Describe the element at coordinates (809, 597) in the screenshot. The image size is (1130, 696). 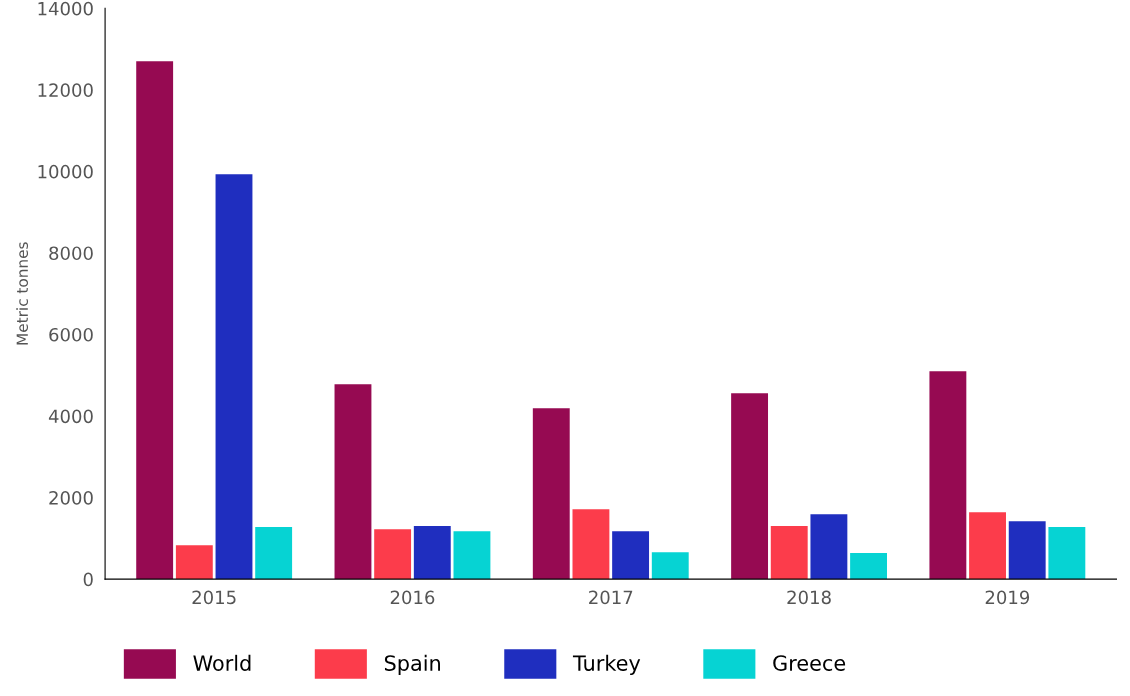
I see `x-tick-label: 2018` at that location.